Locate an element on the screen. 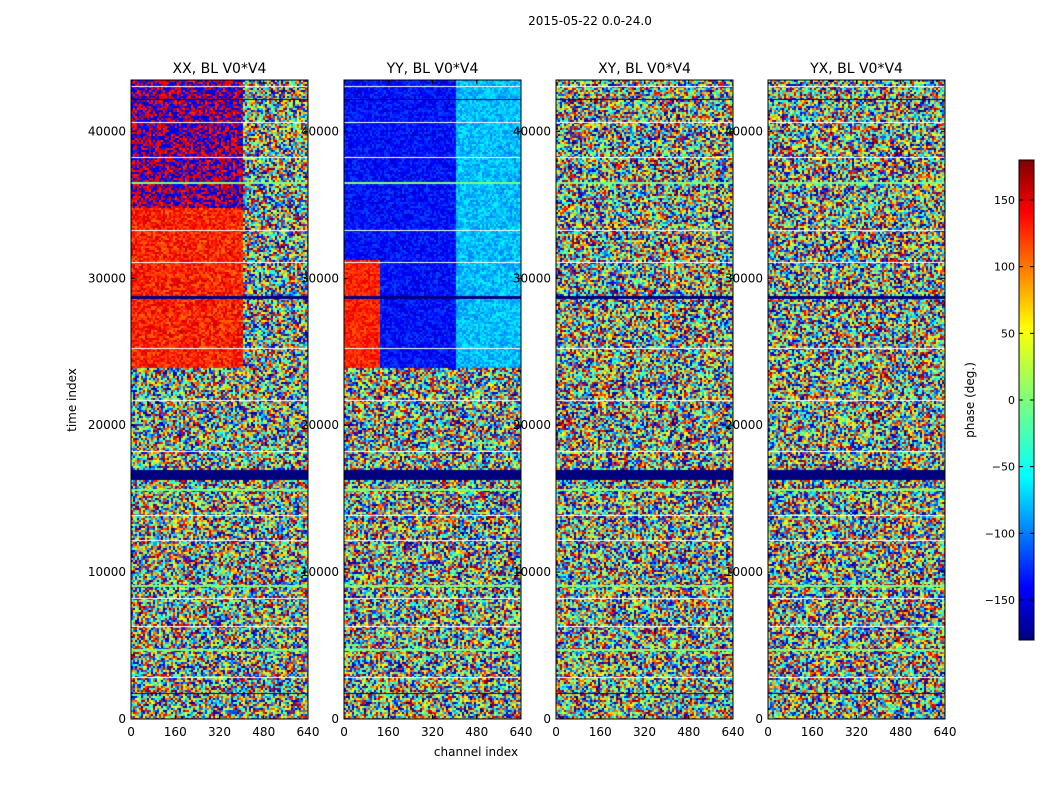 Image resolution: width=1050 pixels, height=800 pixels. colorbar-tick-label: 0 is located at coordinates (1011, 400).